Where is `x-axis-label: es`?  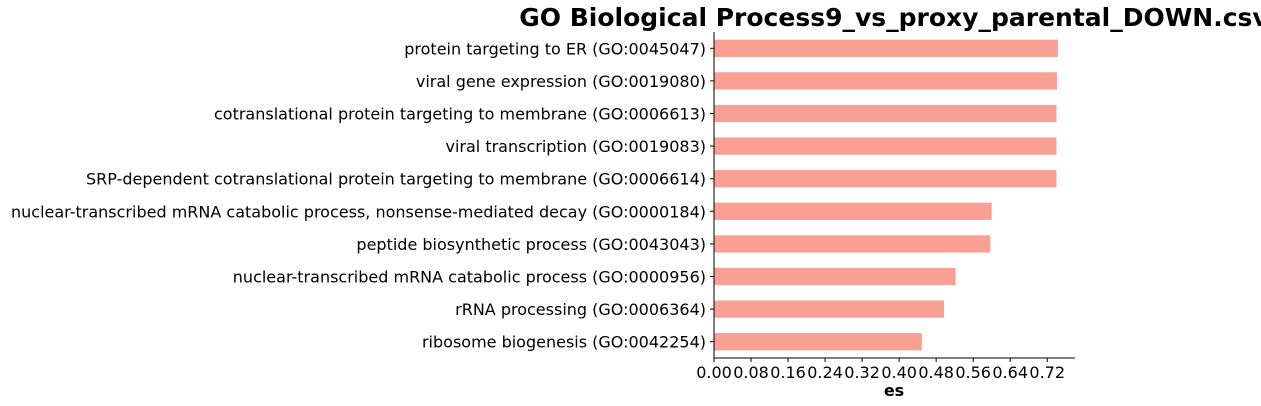 x-axis-label: es is located at coordinates (894, 390).